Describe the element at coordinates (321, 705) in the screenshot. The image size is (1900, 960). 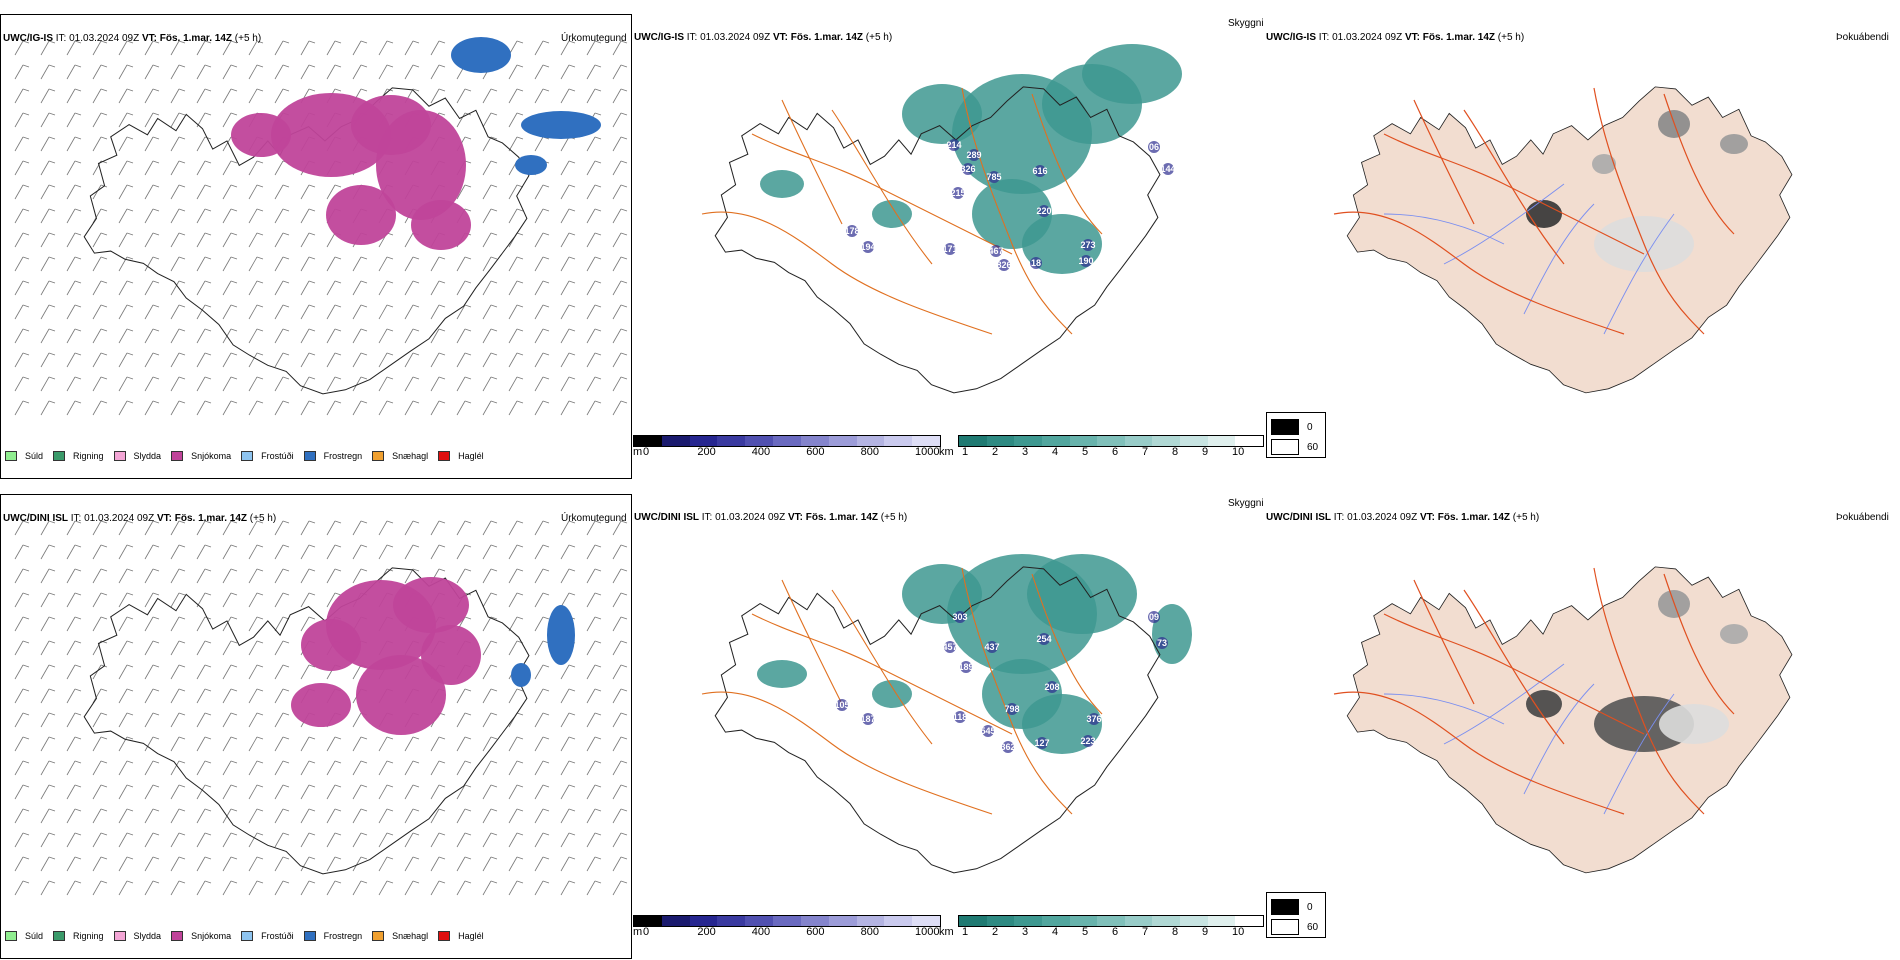
I see `snow-area` at that location.